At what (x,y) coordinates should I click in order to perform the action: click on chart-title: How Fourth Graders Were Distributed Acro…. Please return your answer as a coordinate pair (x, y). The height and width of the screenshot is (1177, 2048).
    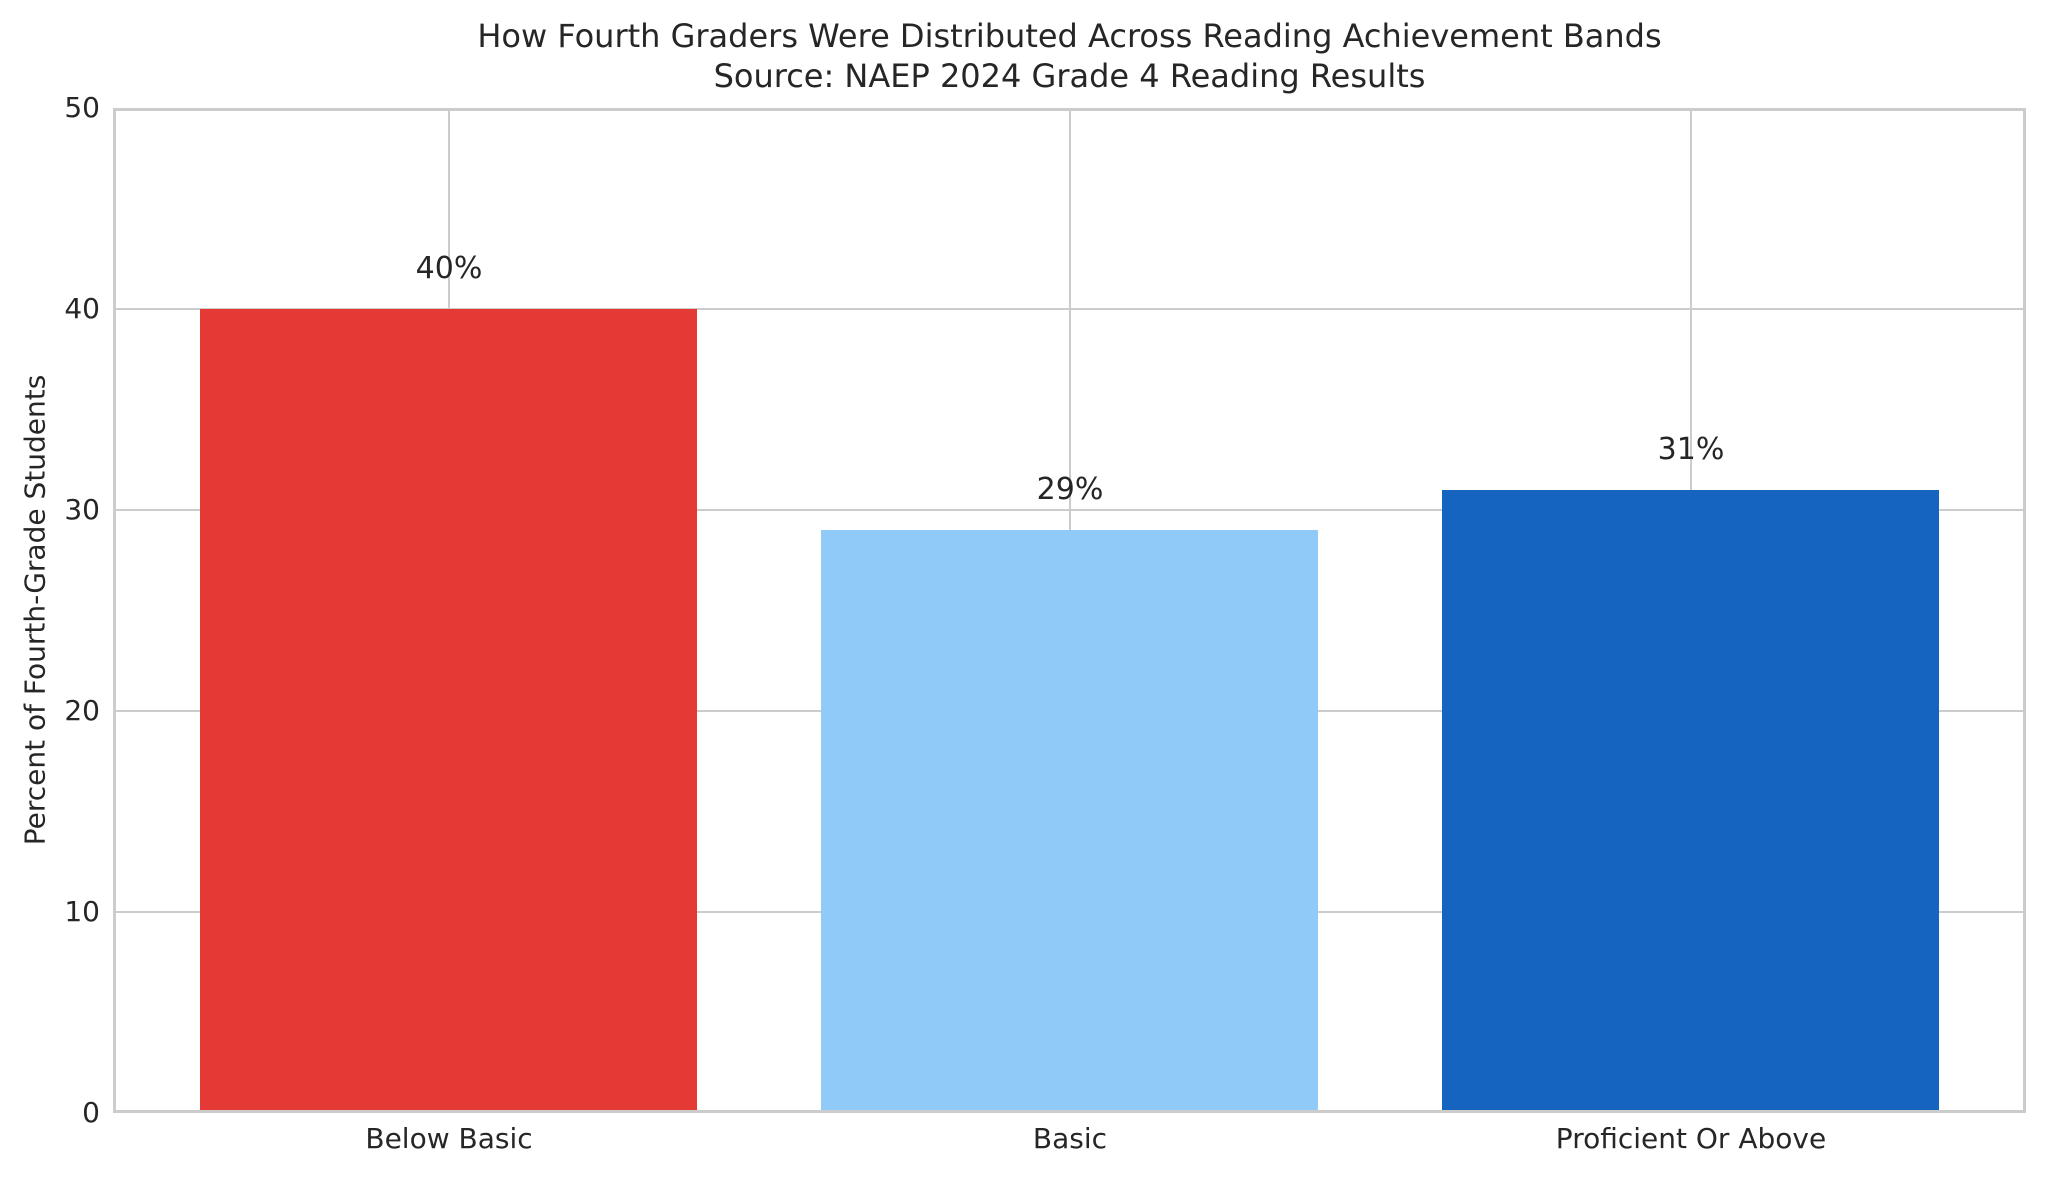
    Looking at the image, I should click on (1069, 56).